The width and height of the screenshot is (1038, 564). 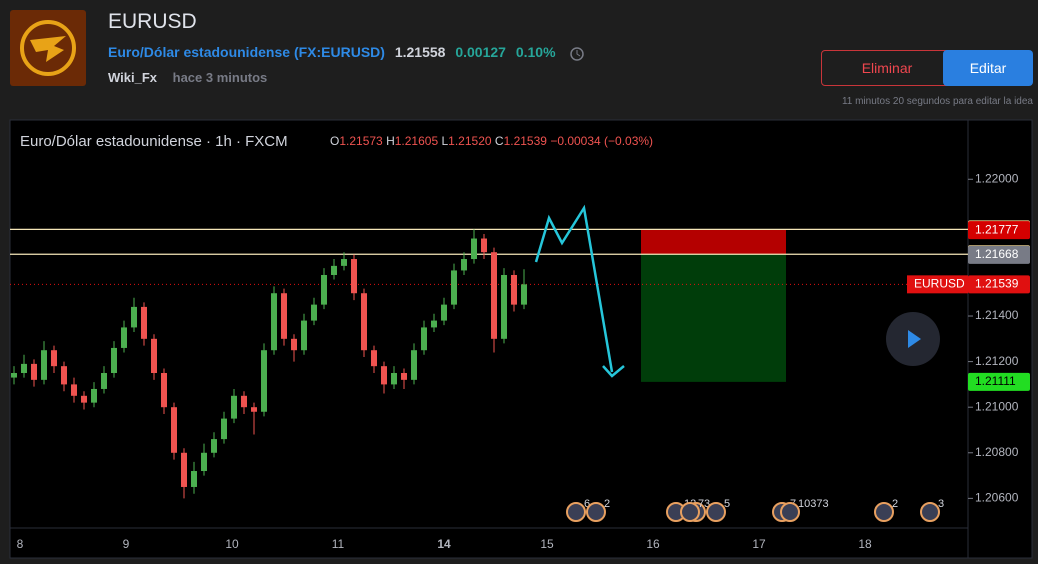 What do you see at coordinates (133, 77) in the screenshot?
I see `author: Wiki_Fx` at bounding box center [133, 77].